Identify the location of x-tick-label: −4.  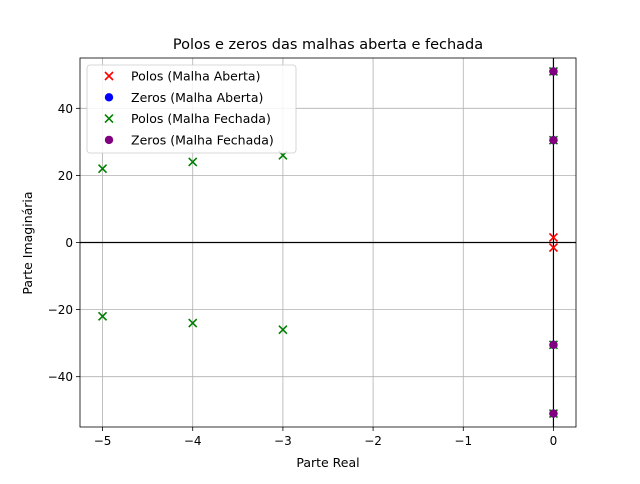
(193, 441).